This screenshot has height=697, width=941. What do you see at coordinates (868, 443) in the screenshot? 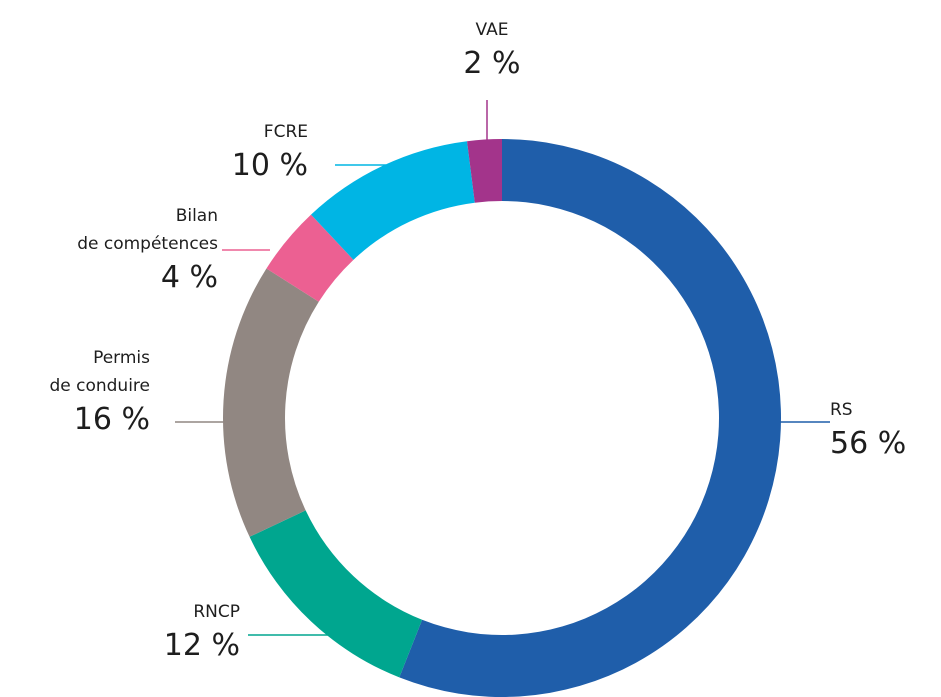
I see `value-label: 56 %` at bounding box center [868, 443].